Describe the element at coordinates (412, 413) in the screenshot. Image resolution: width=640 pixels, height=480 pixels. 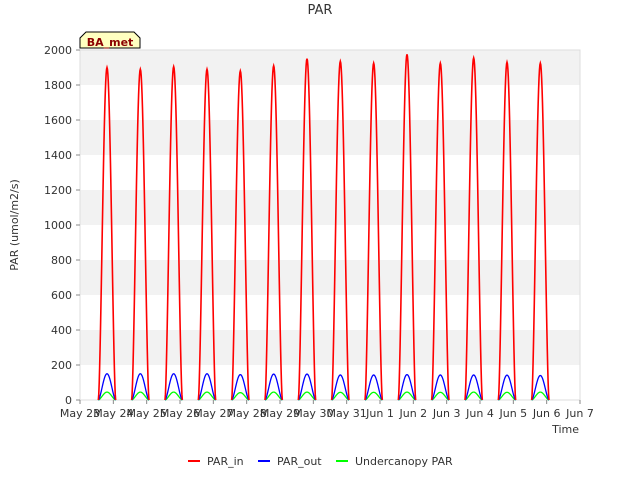
I see `x-tick-label: Jun 2` at that location.